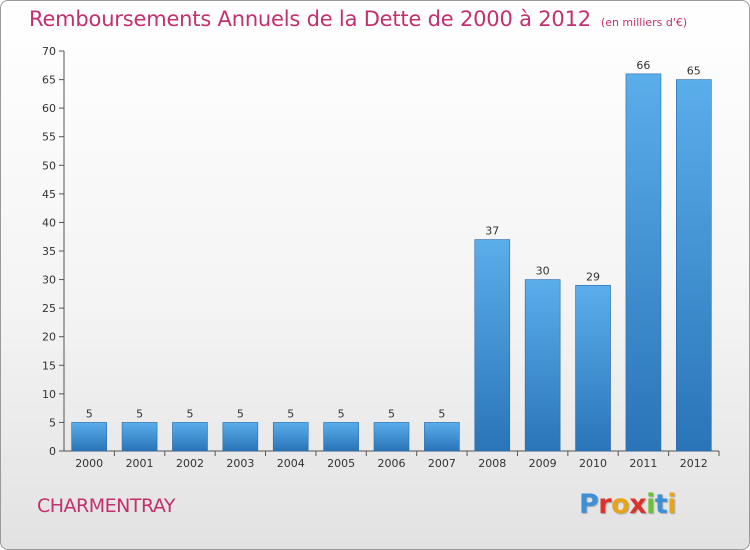 The image size is (750, 550). What do you see at coordinates (52, 451) in the screenshot?
I see `y-tick-label: 0` at bounding box center [52, 451].